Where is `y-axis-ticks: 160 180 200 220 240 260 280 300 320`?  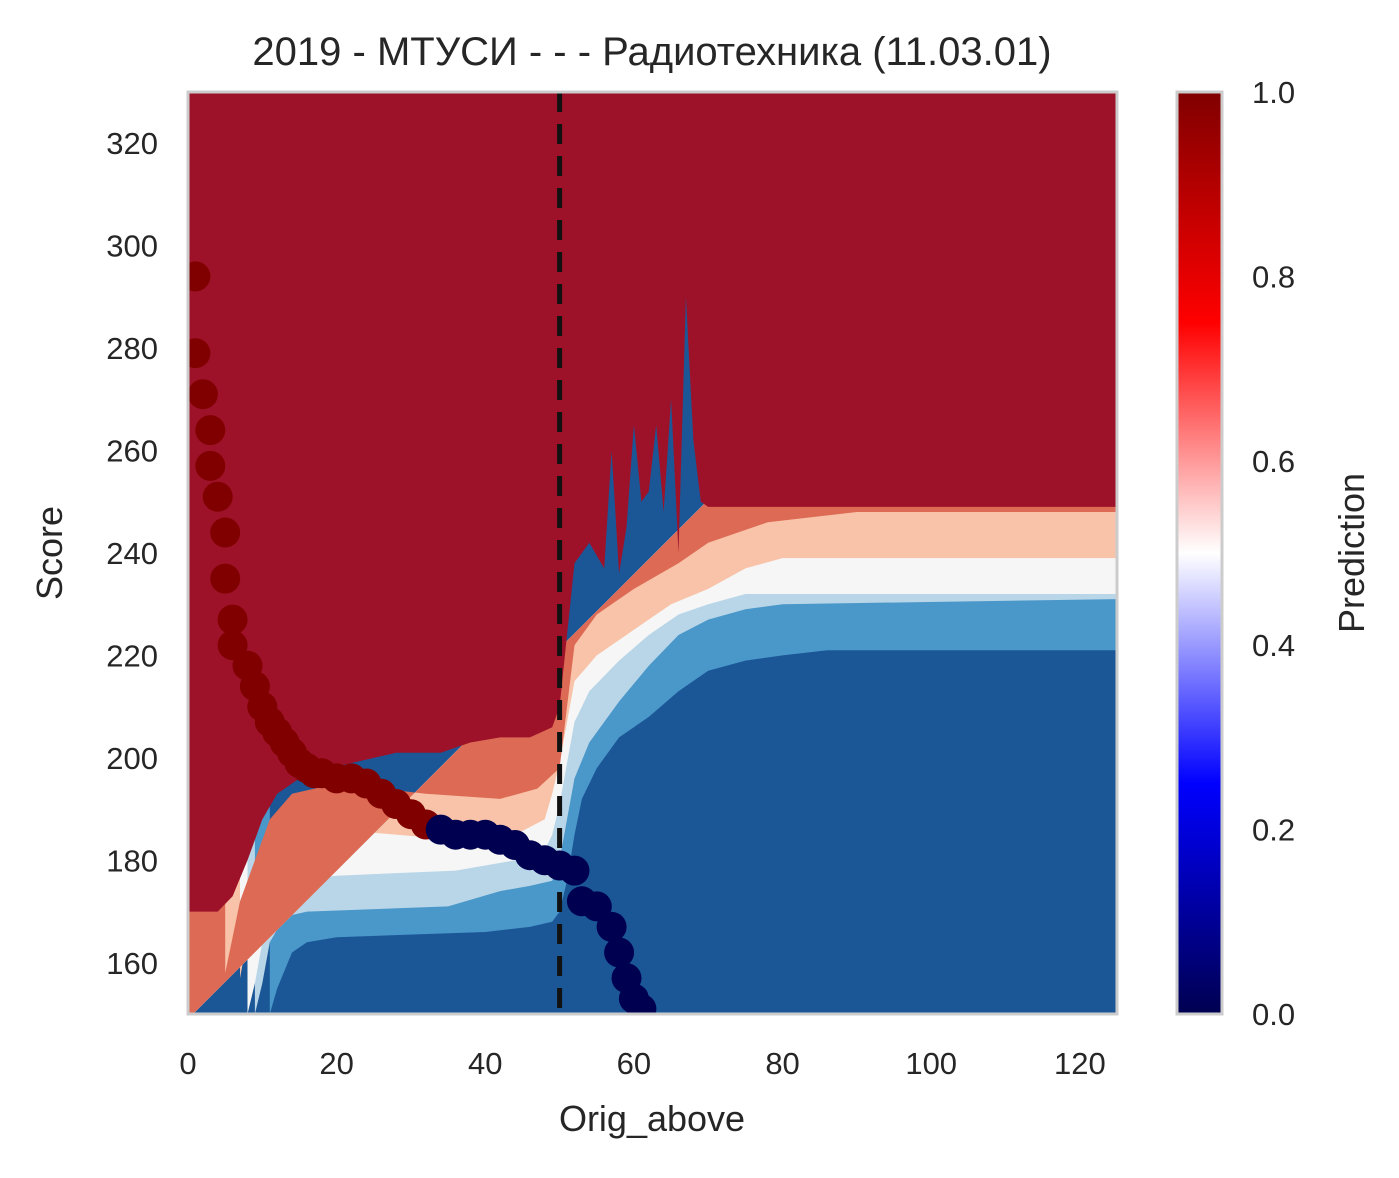
y-axis-ticks: 160 180 200 220 240 260 280 300 320 is located at coordinates (132, 553).